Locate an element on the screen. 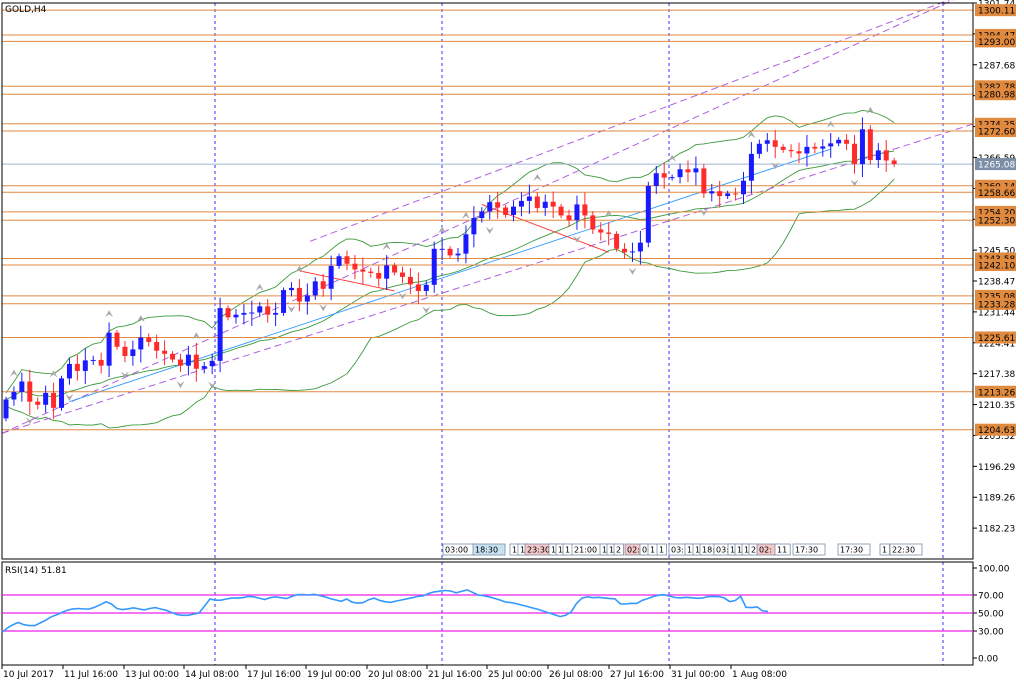 This screenshot has height=683, width=1024. rsi-panel: 100.00 70.00 50.00 30.00 0.00 is located at coordinates (505, 615).